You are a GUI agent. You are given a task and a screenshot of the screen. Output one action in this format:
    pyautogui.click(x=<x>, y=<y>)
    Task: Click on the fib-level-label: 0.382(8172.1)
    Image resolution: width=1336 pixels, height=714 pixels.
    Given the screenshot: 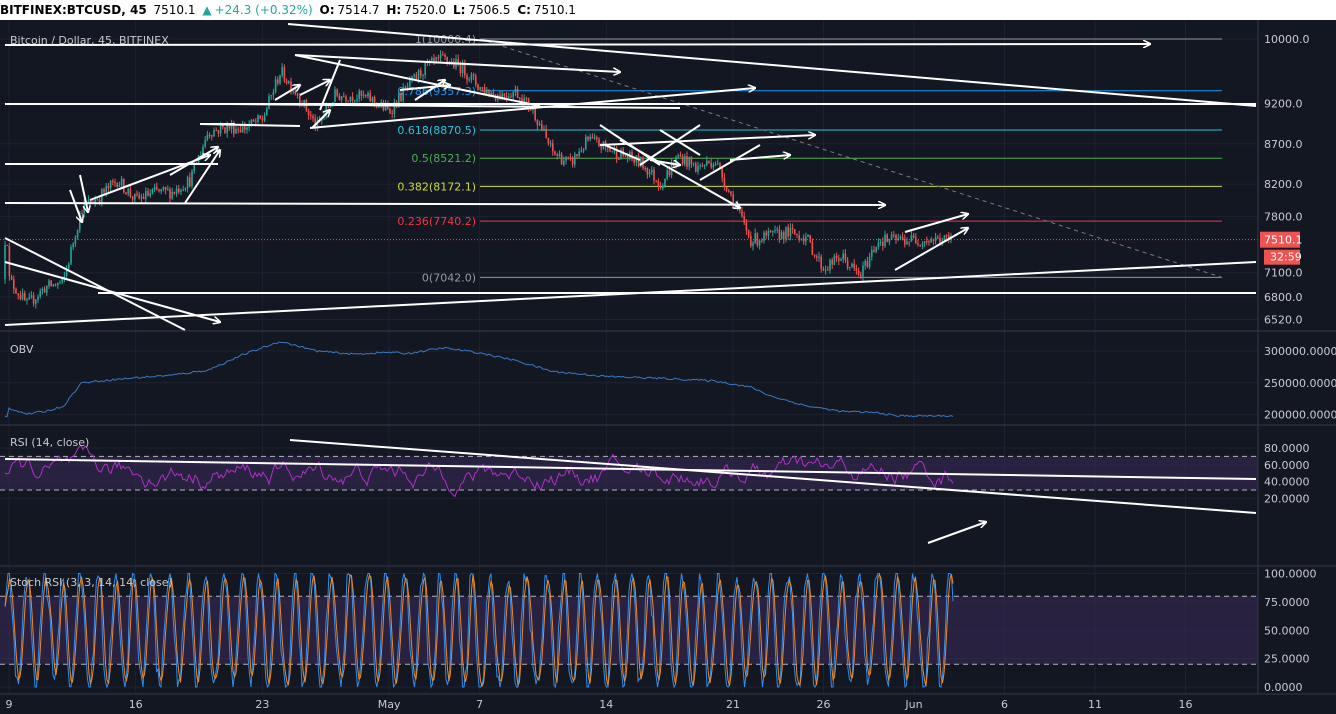 What is the action you would take?
    pyautogui.click(x=436, y=186)
    